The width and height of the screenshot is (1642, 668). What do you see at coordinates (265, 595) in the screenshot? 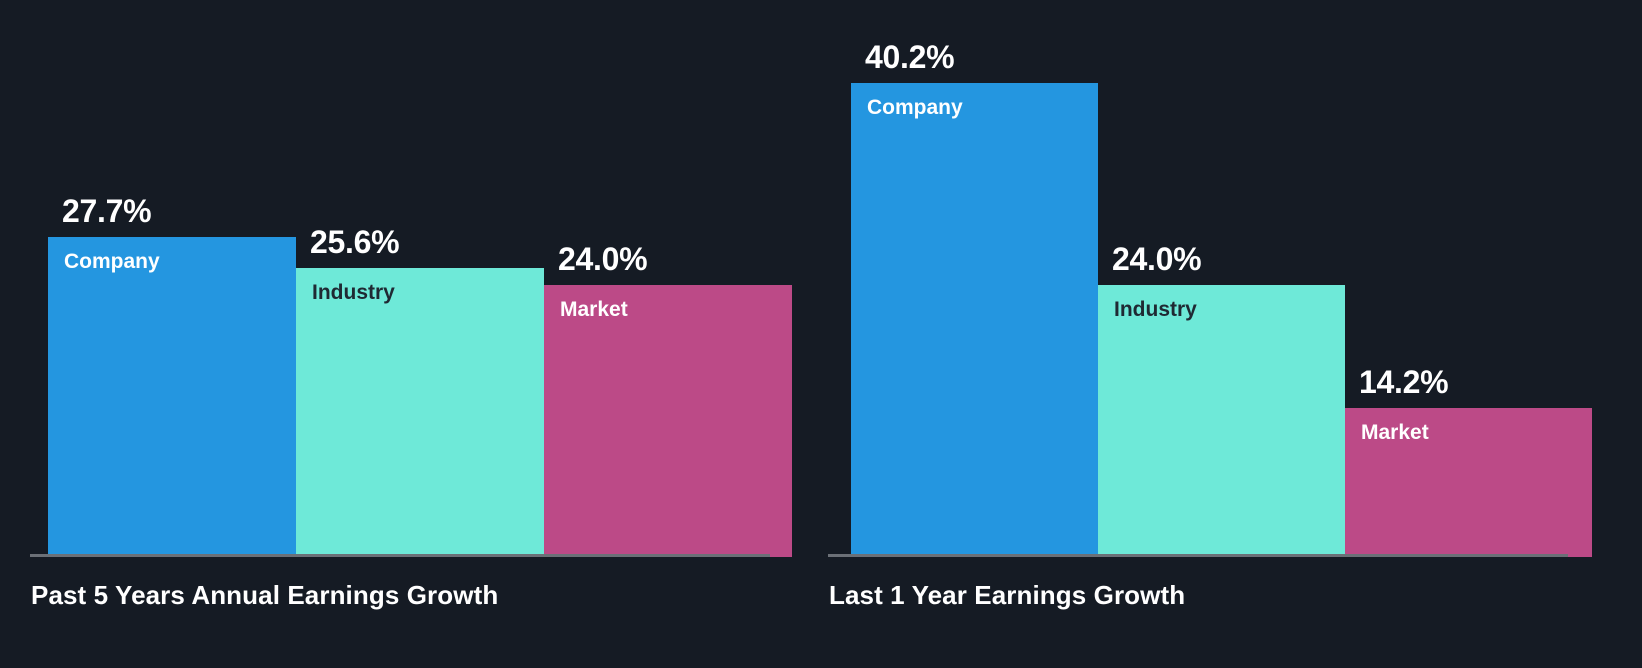
I see `chart-caption-past-5-years: Past 5 Years Annual Earnings Growth` at bounding box center [265, 595].